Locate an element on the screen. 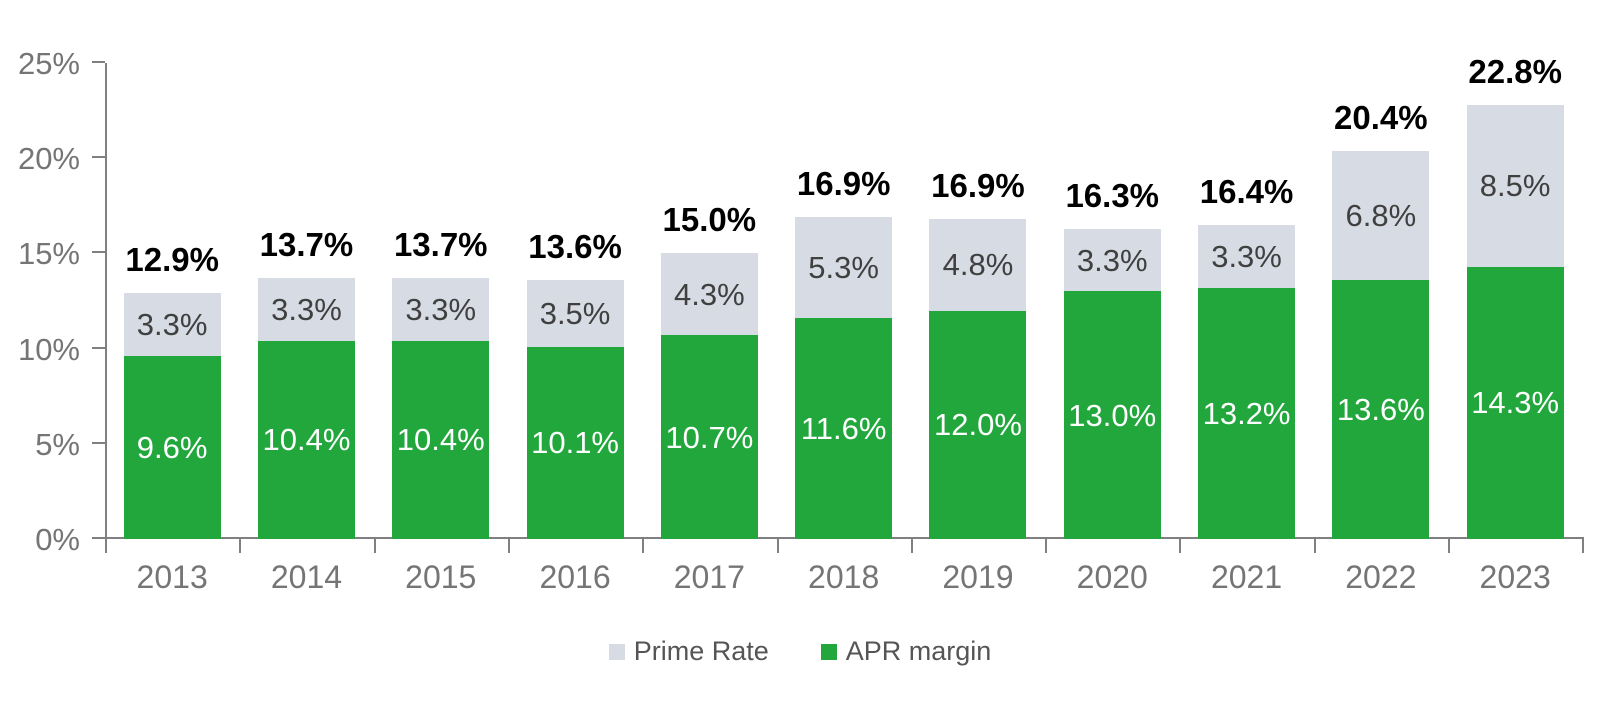  total-value-label: 20.4% is located at coordinates (1381, 117).